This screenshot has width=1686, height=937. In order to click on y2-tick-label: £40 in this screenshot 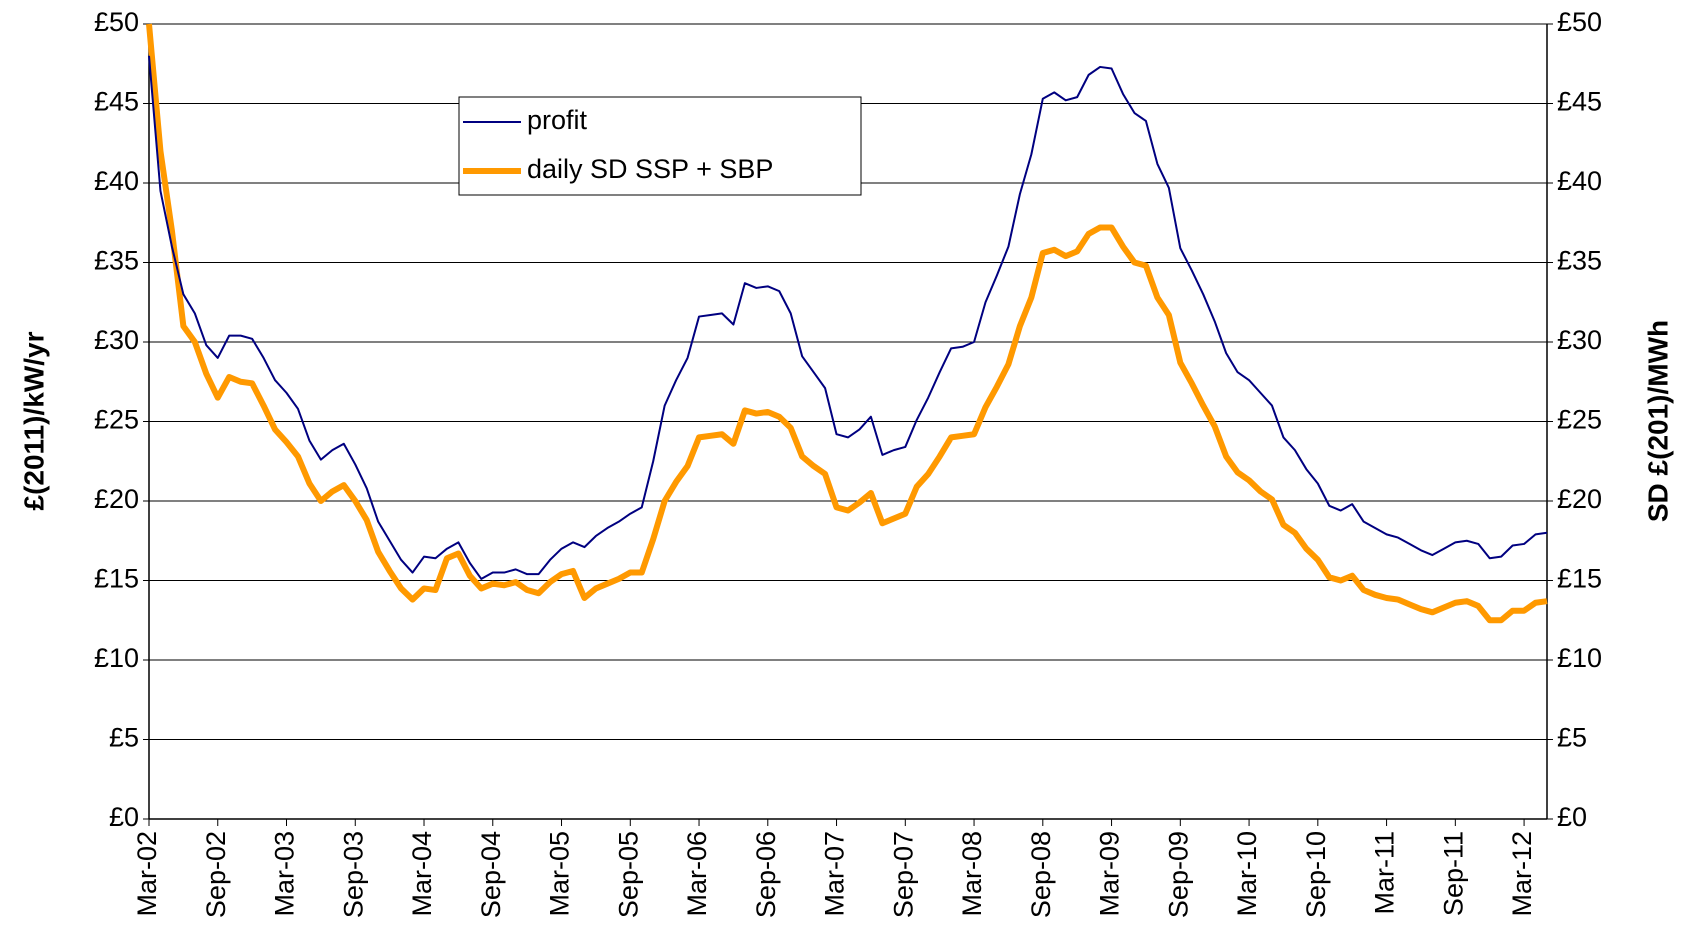, I will do `click(1579, 181)`.